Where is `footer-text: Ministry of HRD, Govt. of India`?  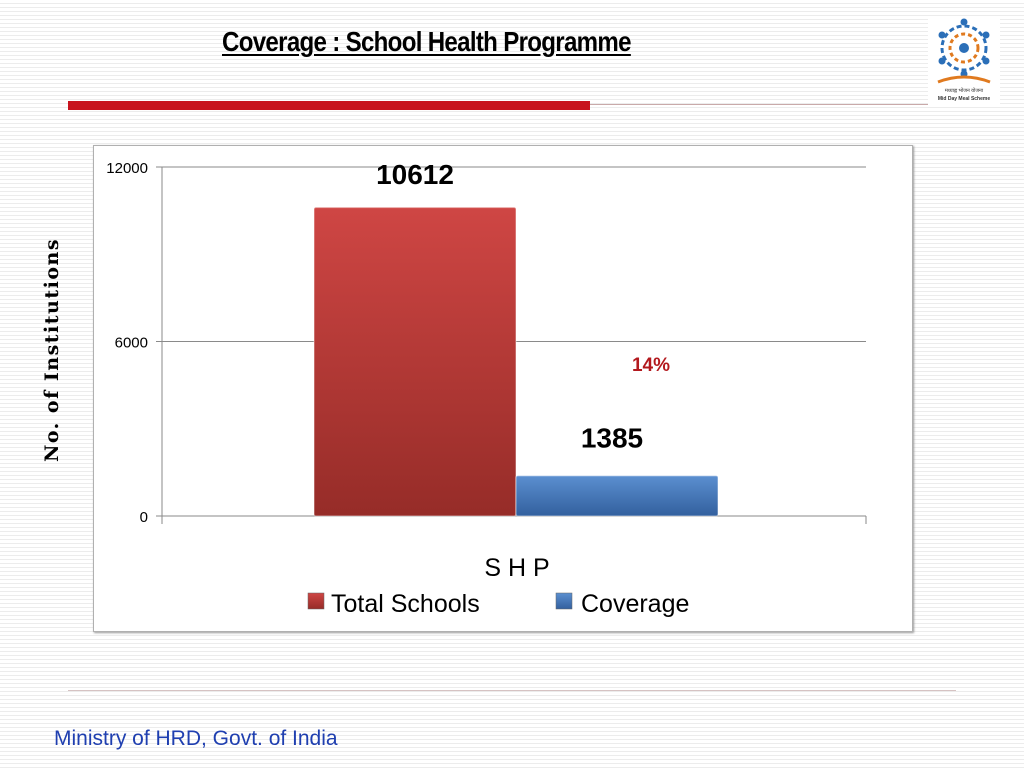
footer-text: Ministry of HRD, Govt. of India is located at coordinates (196, 738).